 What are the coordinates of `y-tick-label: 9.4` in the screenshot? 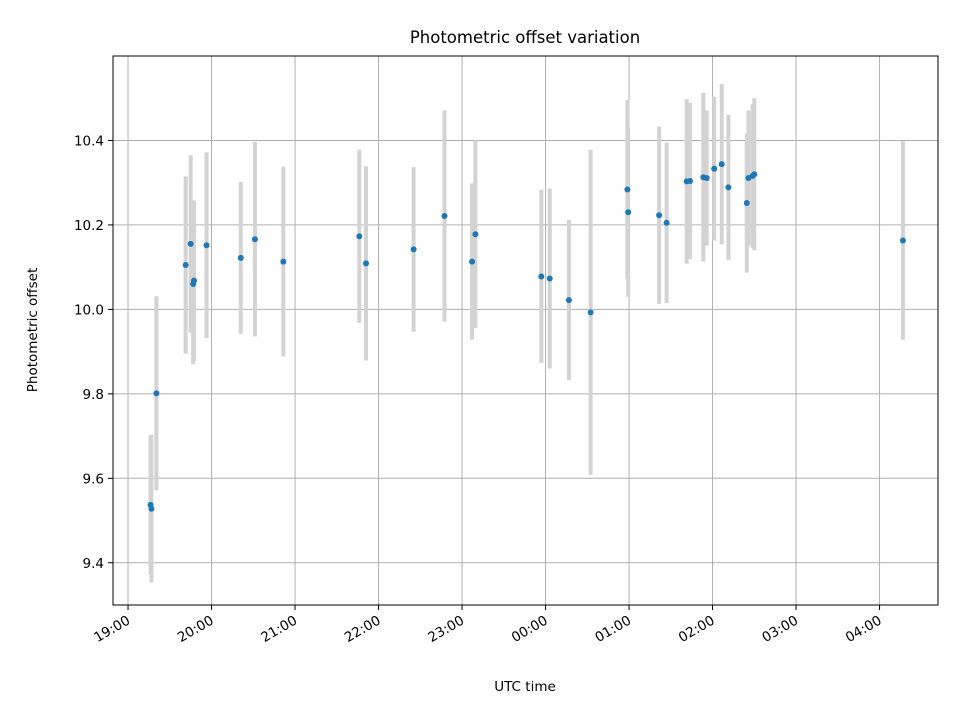 It's located at (93, 564).